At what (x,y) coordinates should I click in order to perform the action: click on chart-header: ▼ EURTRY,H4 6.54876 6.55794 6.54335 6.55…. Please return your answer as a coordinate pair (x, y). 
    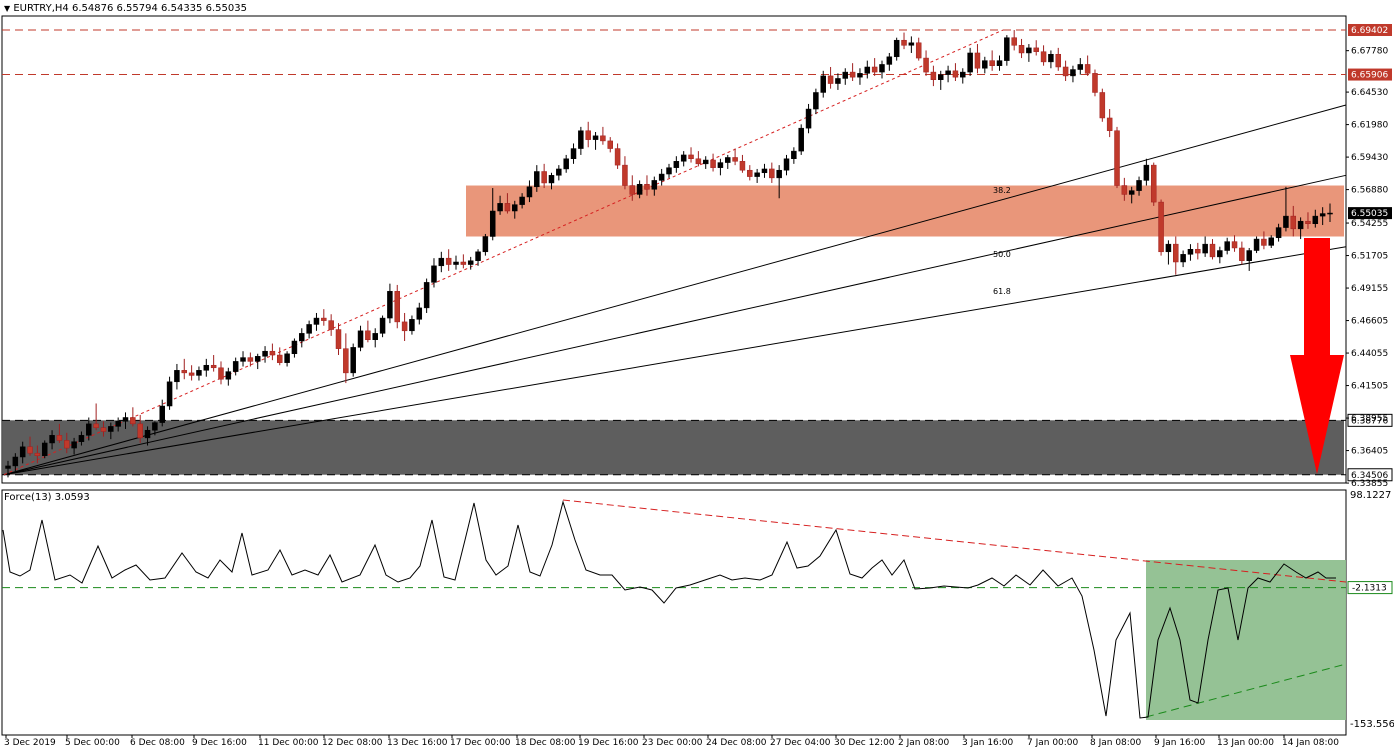
    Looking at the image, I should click on (125, 8).